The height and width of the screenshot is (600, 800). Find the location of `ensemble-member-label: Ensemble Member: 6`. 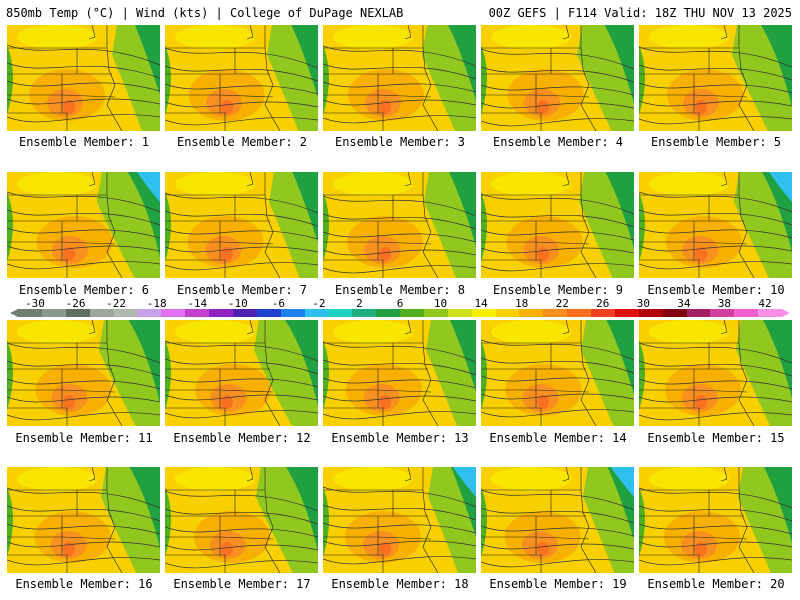

ensemble-member-label: Ensemble Member: 6 is located at coordinates (84, 290).